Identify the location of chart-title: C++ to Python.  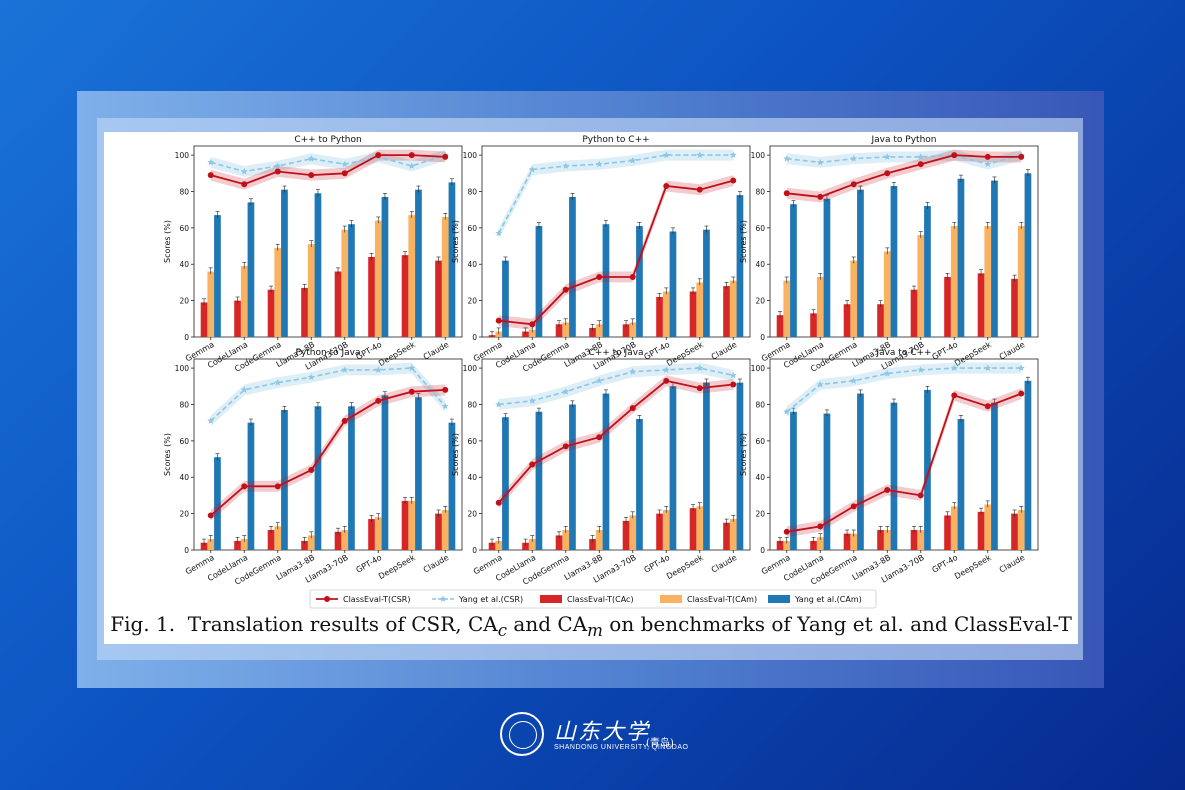
(327, 140).